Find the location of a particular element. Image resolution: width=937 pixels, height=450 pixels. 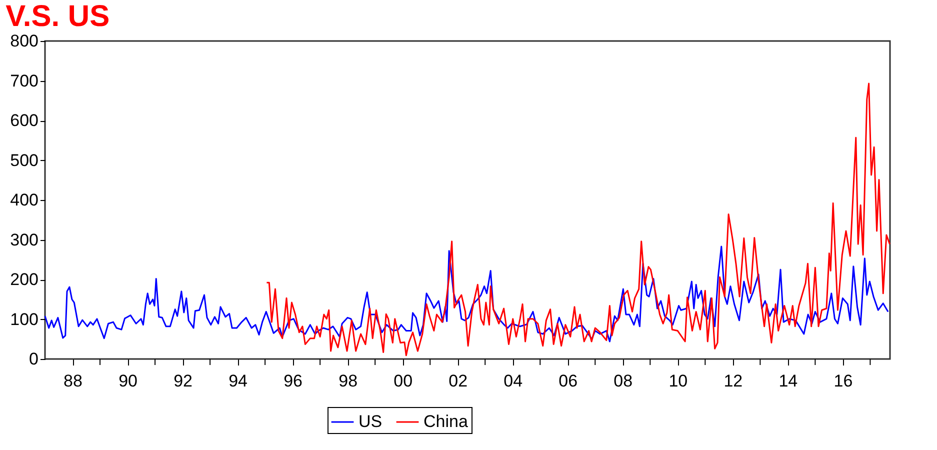

y-tick-label: 200 is located at coordinates (24, 279).